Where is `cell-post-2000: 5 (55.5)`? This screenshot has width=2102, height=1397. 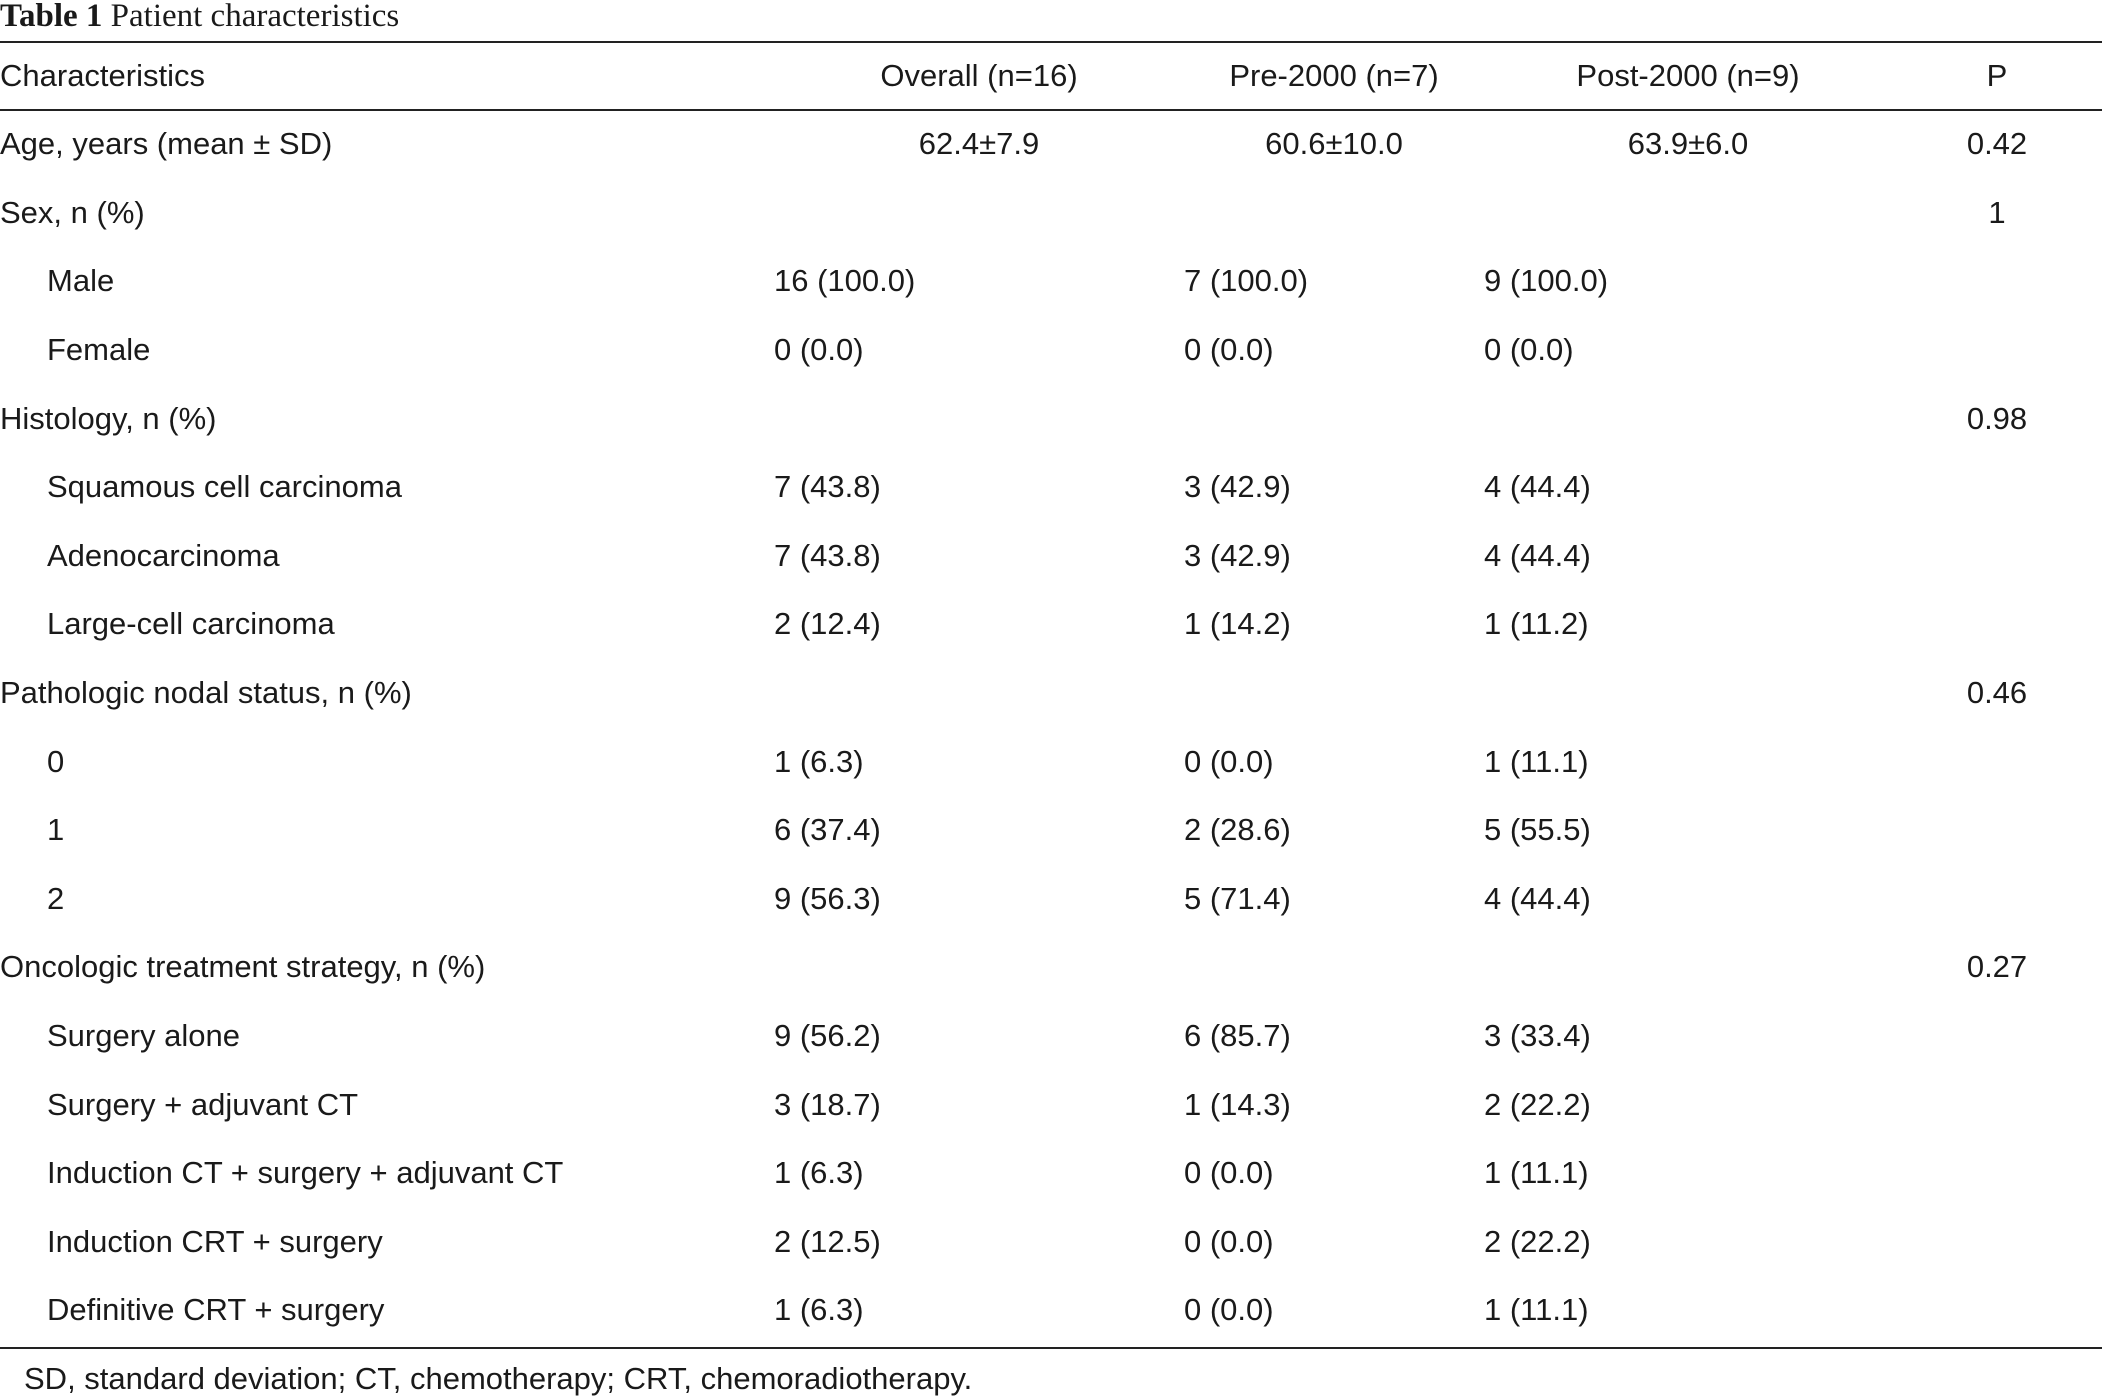 cell-post-2000: 5 (55.5) is located at coordinates (1537, 830).